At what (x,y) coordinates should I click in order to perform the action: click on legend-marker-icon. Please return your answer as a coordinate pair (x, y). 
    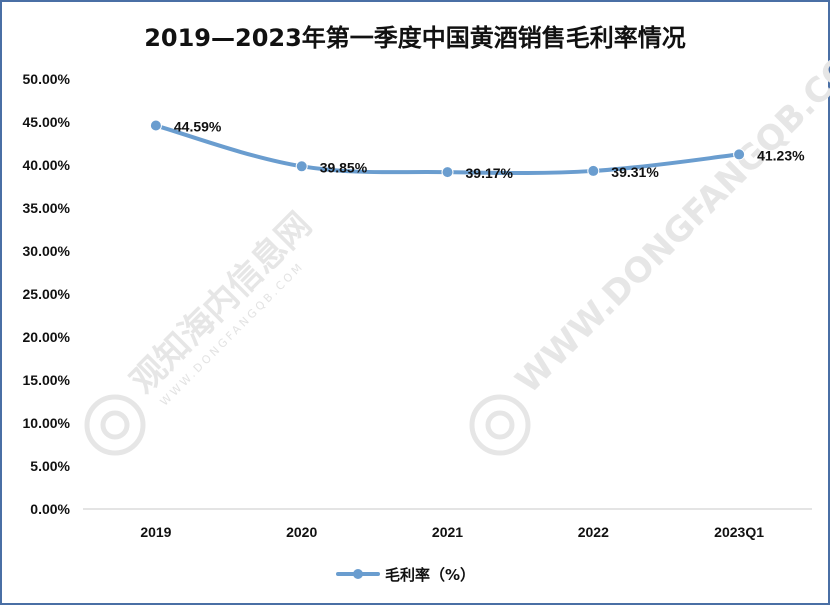
    Looking at the image, I should click on (358, 574).